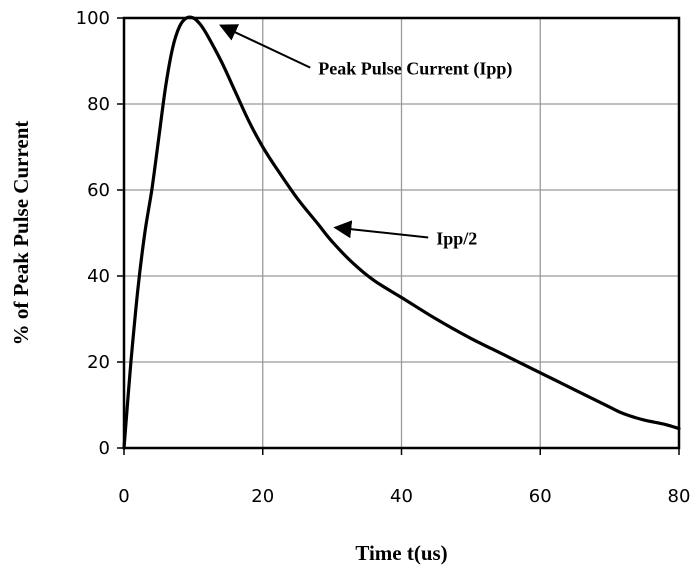 Image resolution: width=694 pixels, height=572 pixels. What do you see at coordinates (456, 238) in the screenshot?
I see `annotation-label: Ipp/2` at bounding box center [456, 238].